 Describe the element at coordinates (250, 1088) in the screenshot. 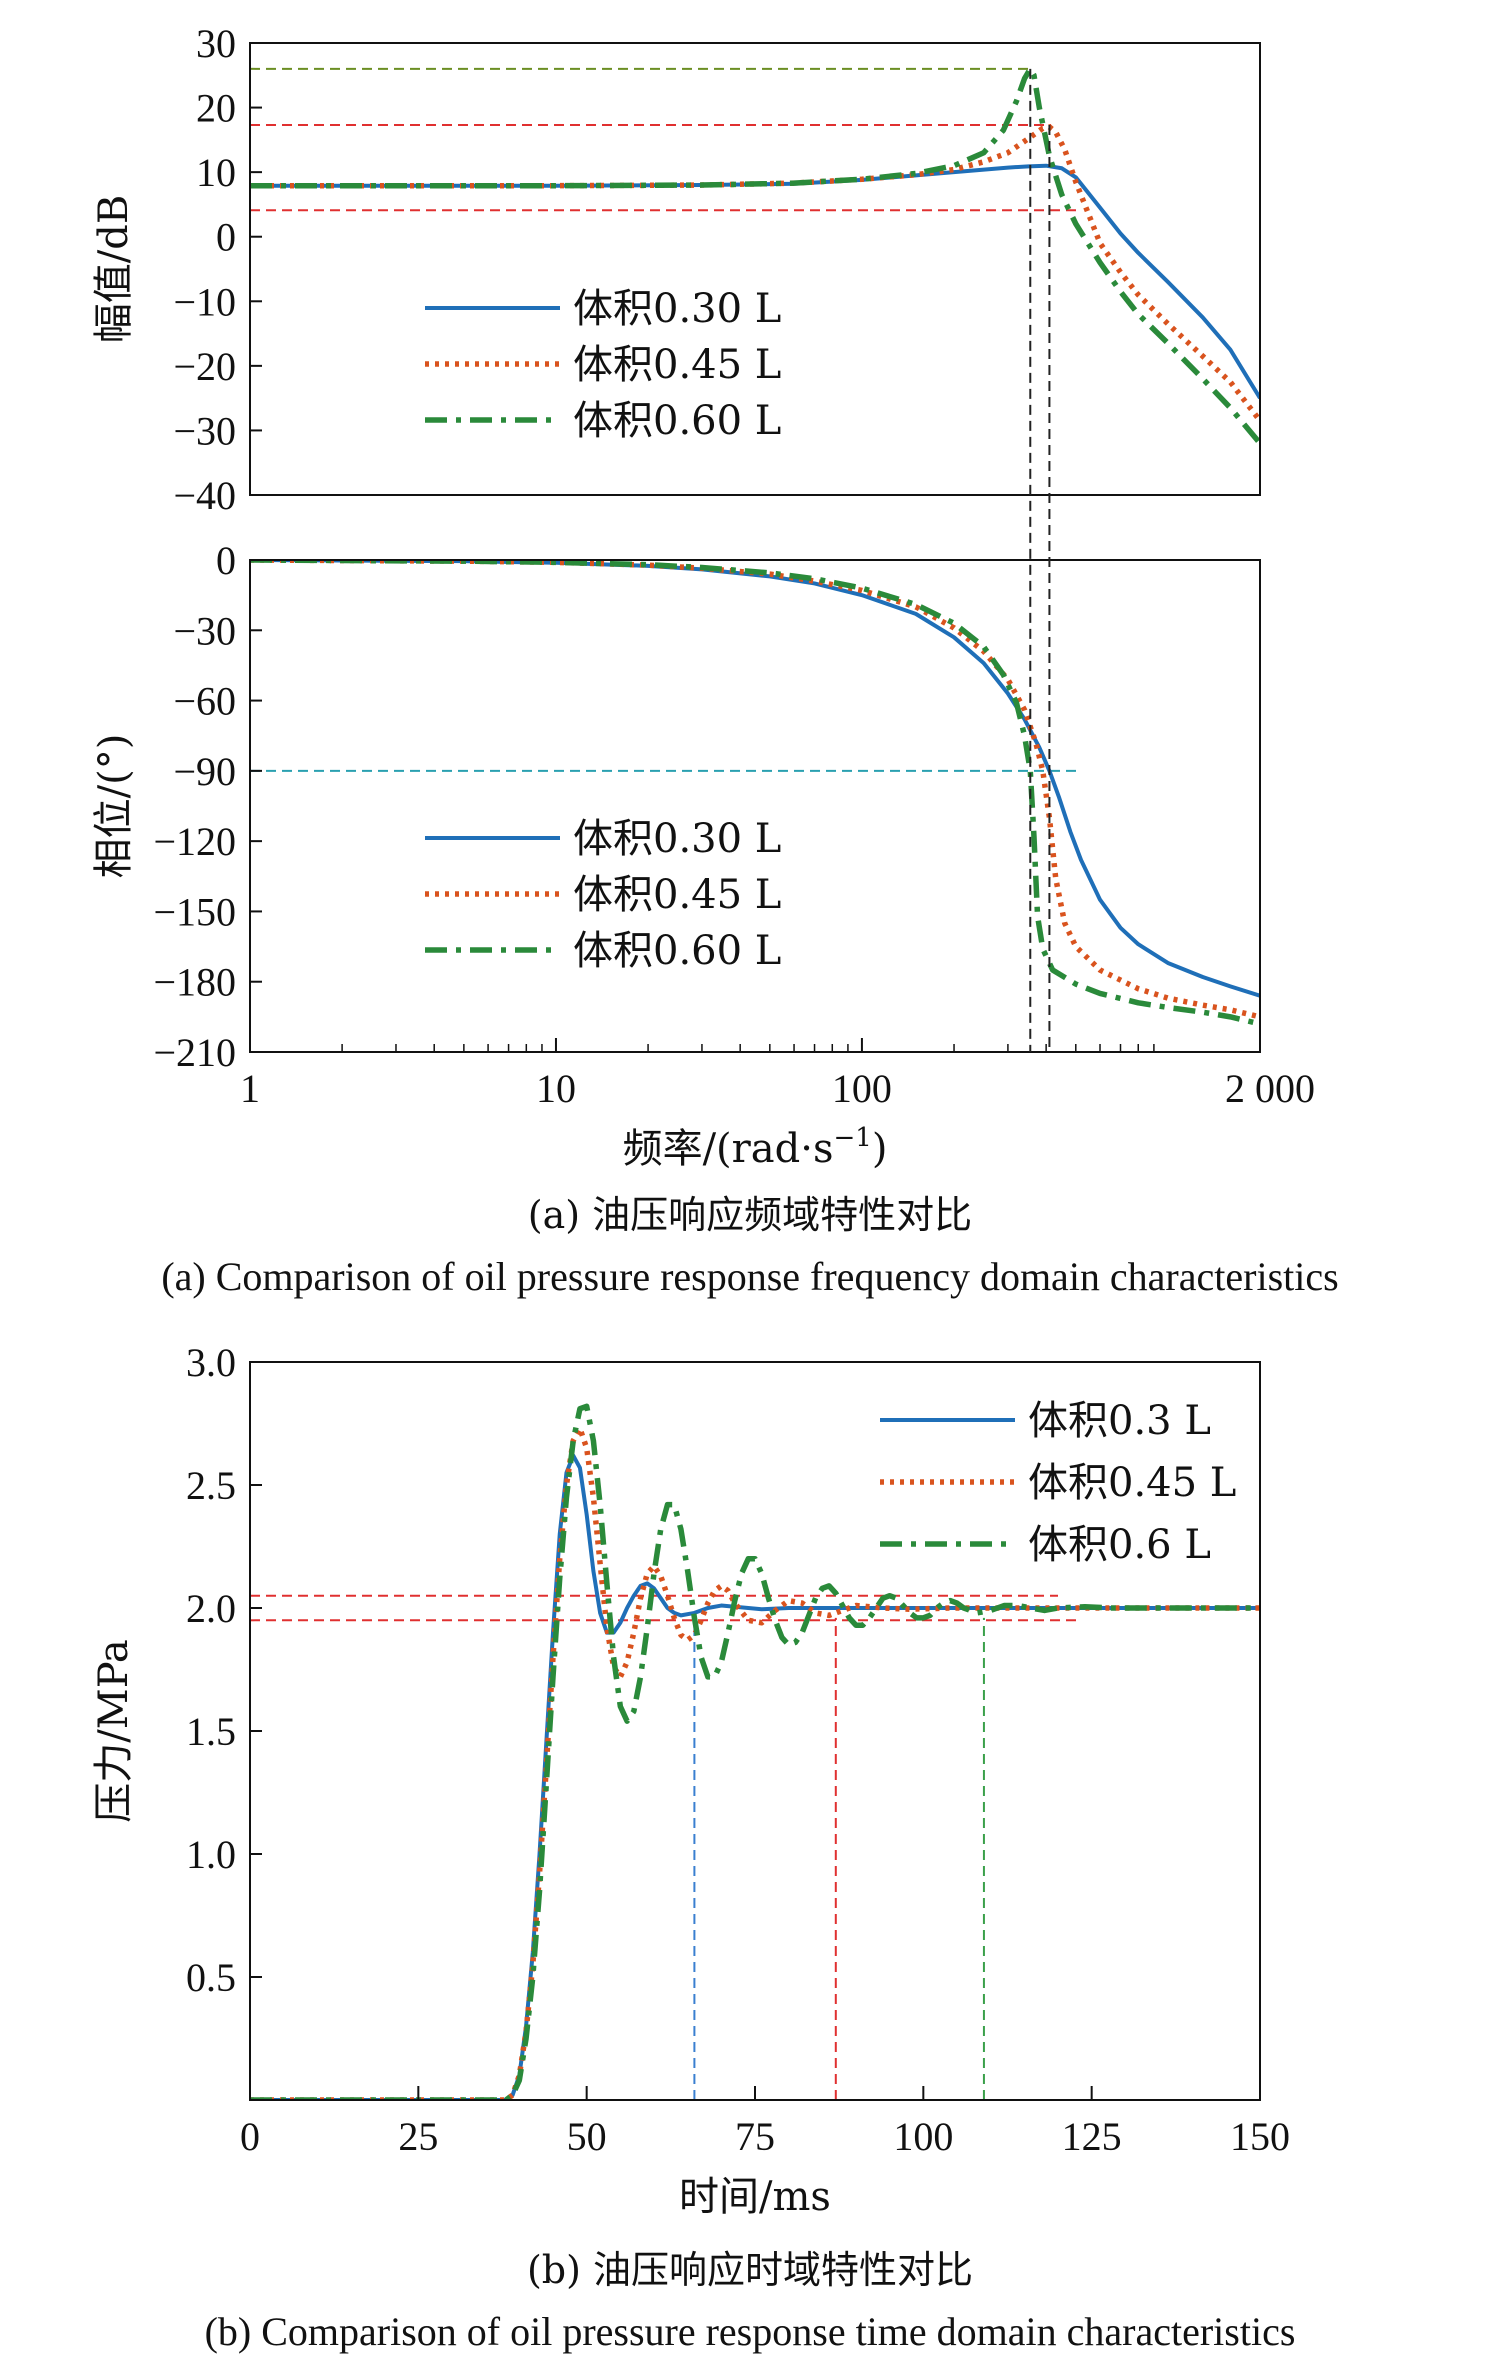

I see `phase-xtick-label-0: 1` at that location.